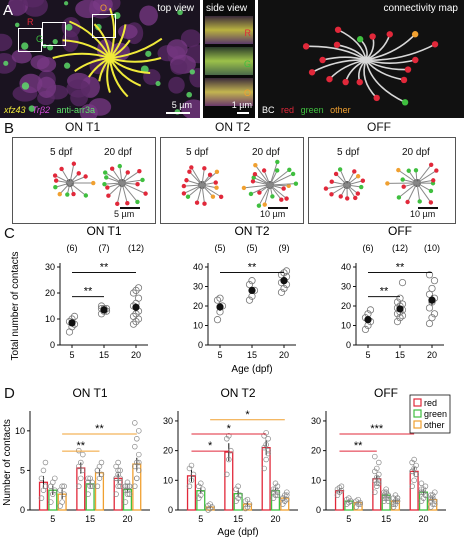 The height and width of the screenshot is (550, 464). Describe the element at coordinates (125, 72) in the screenshot. I see `bipolar-dendrite` at that location.